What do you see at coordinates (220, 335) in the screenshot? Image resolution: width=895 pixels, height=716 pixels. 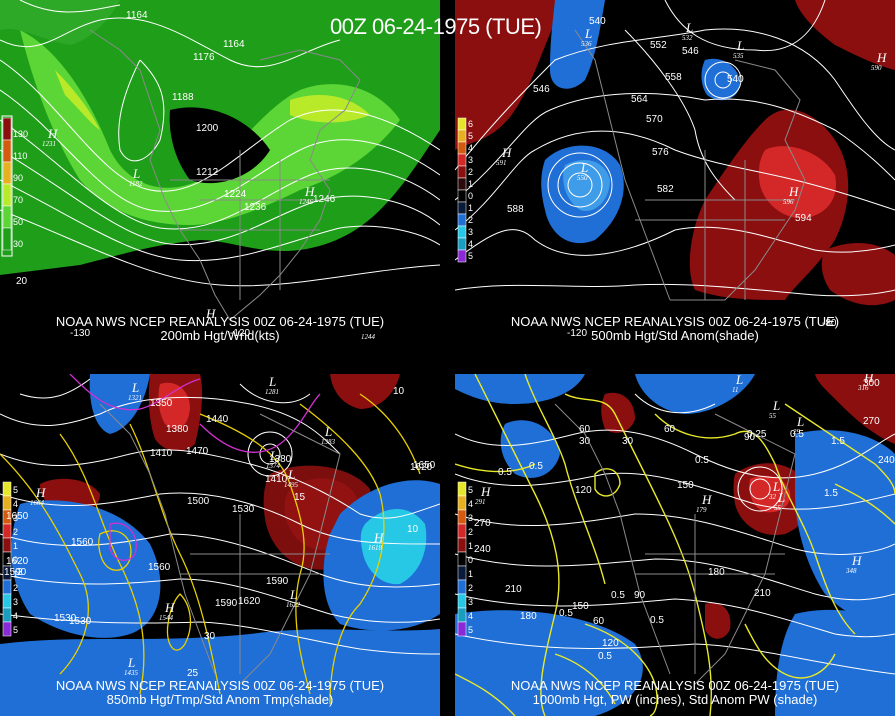 I see `caption-200mb-line2: 200mb Hgt/Wnd(kts)` at bounding box center [220, 335].